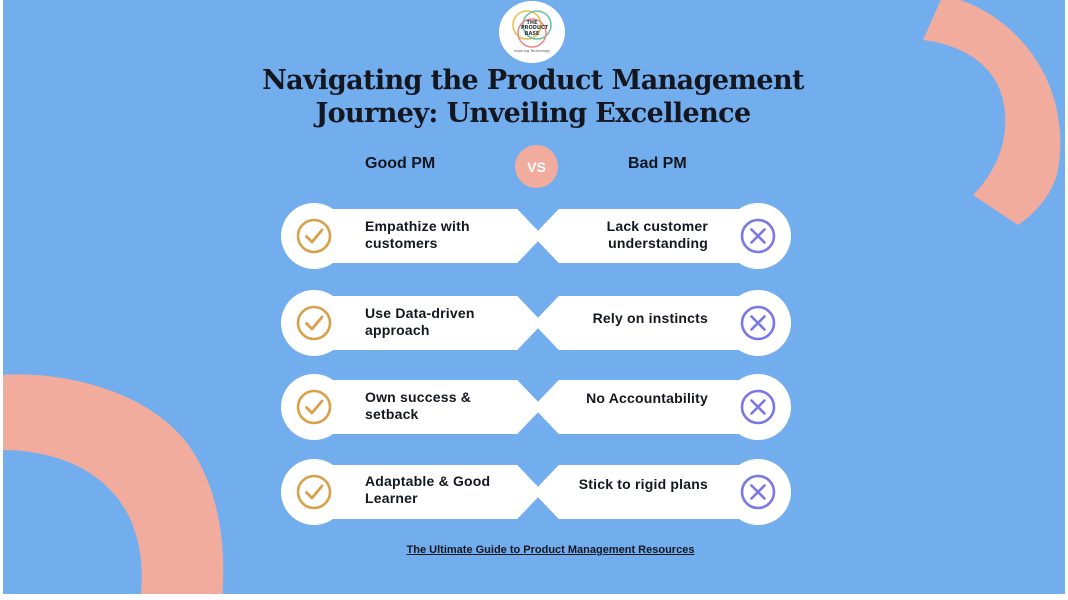  I want to click on bad-trait-text: Lack customer understanding, so click(628, 235).